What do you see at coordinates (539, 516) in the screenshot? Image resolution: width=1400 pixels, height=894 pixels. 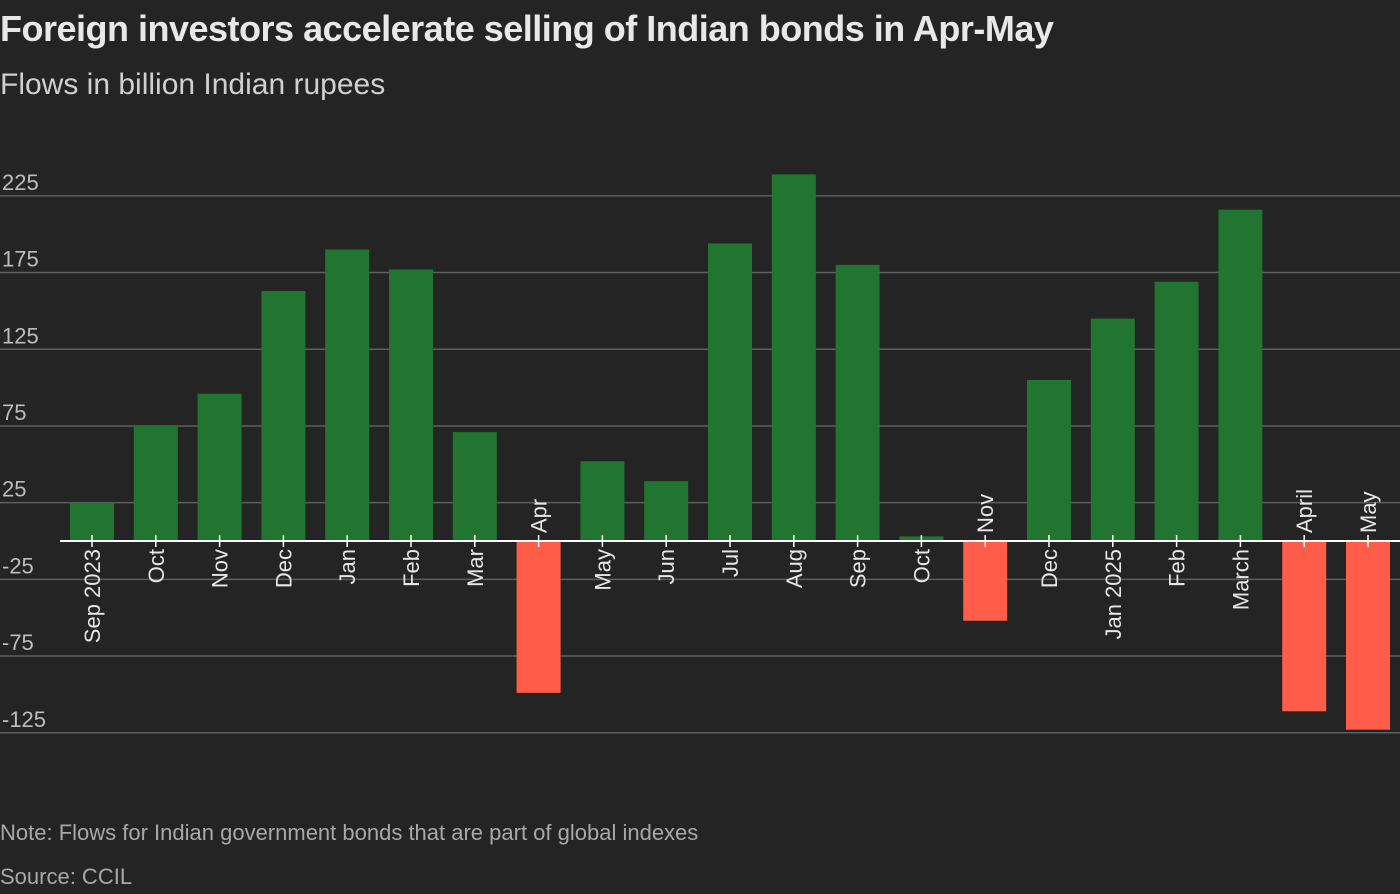 I see `x-tick-label: Apr` at bounding box center [539, 516].